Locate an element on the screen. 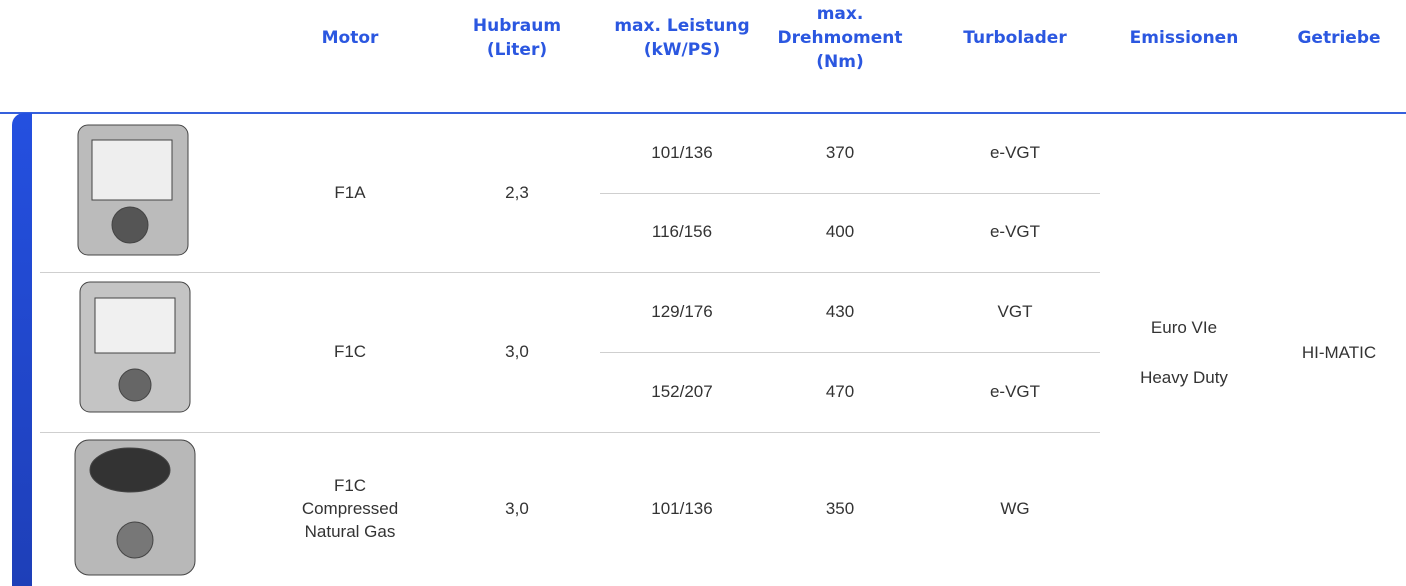 The width and height of the screenshot is (1406, 586). emissions: Heavy Duty is located at coordinates (1184, 377).